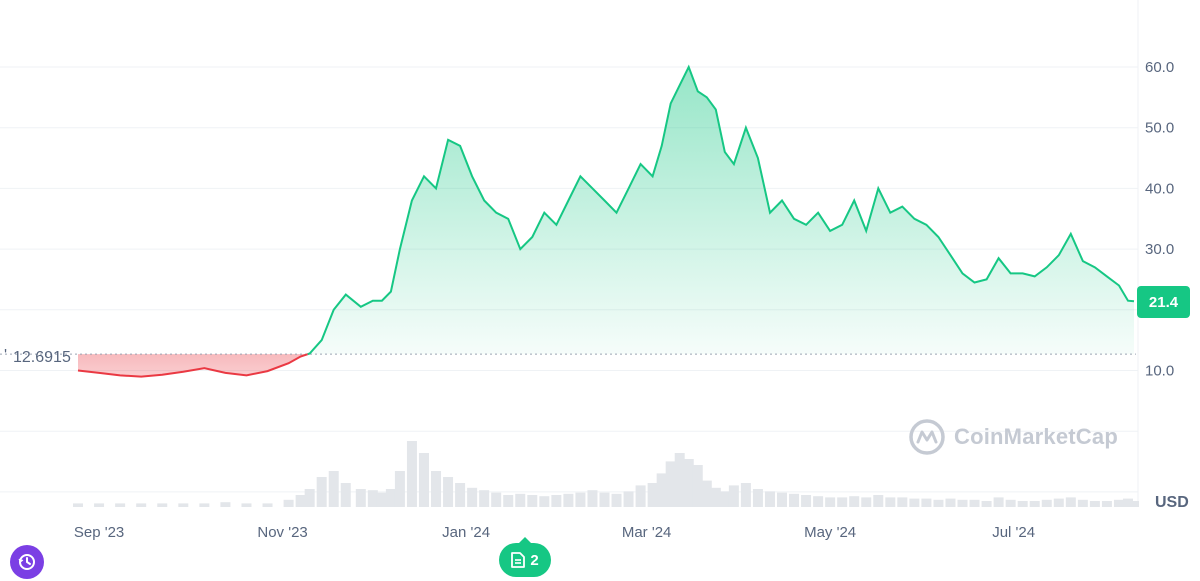 The width and height of the screenshot is (1200, 581). Describe the element at coordinates (99, 532) in the screenshot. I see `x-tick-label: Sep '23` at that location.